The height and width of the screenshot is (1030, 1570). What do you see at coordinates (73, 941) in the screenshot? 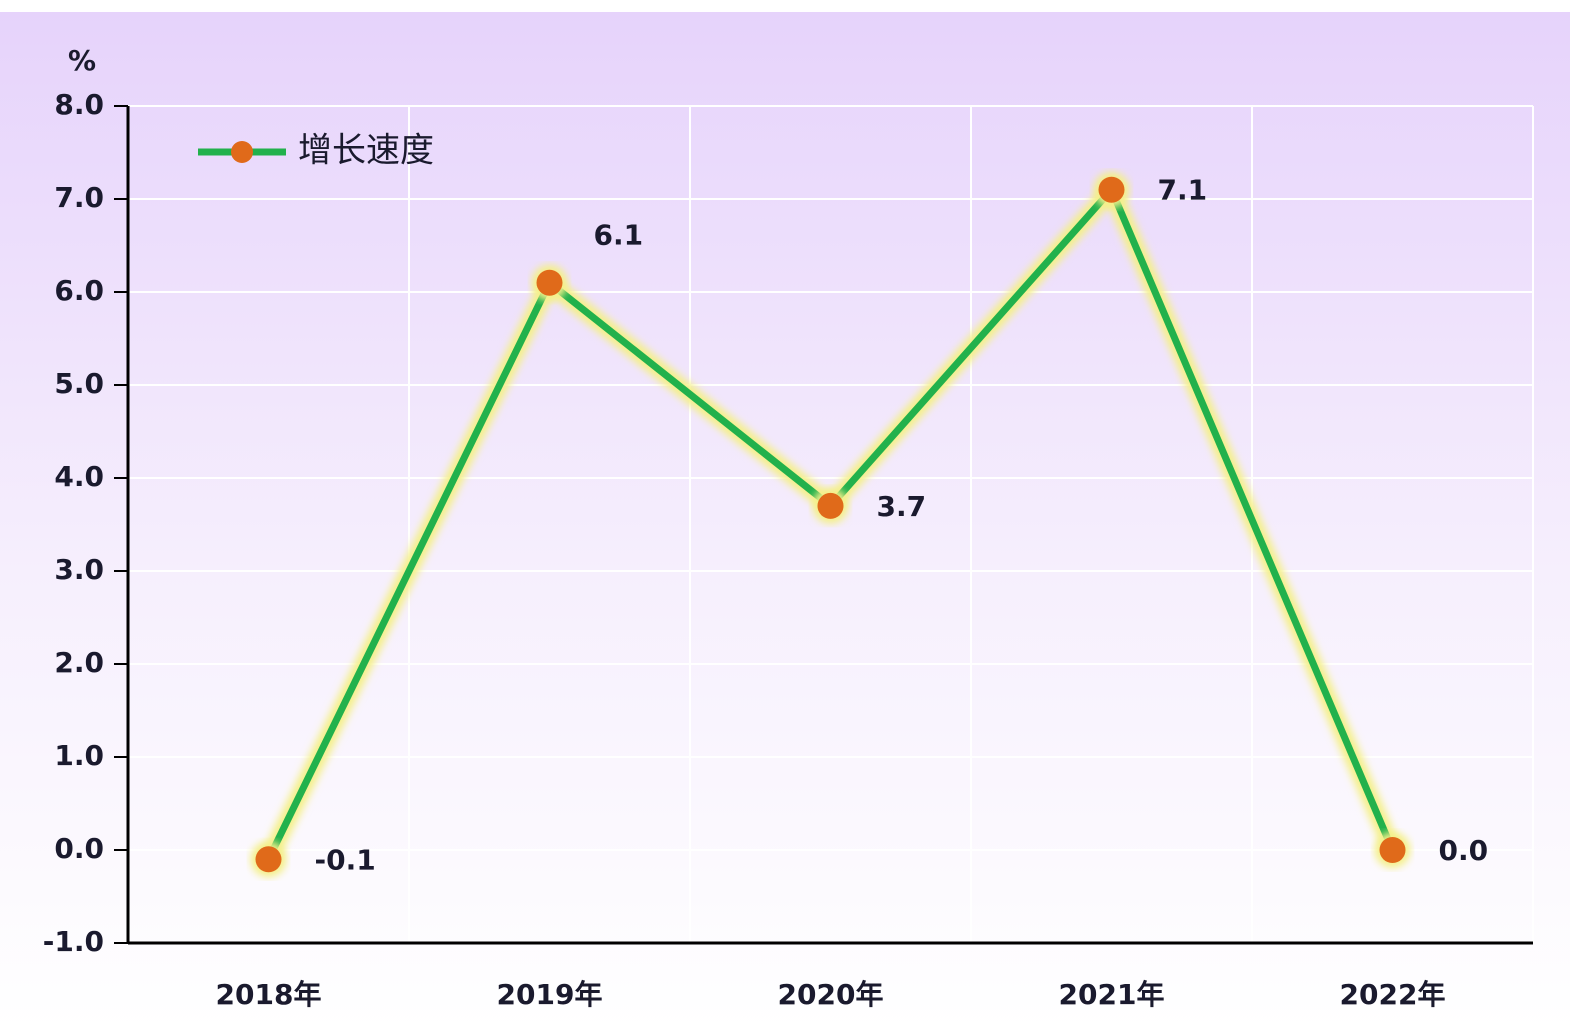
I see `y-tick-label: -1.0` at bounding box center [73, 941].